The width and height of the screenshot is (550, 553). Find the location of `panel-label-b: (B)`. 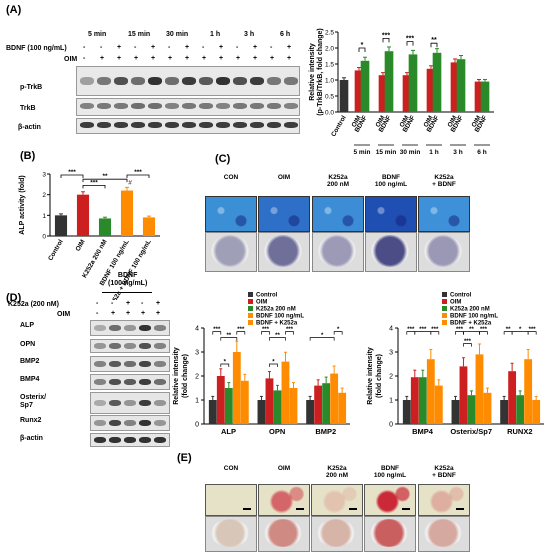

panel-label-b: (B) is located at coordinates (28, 156).